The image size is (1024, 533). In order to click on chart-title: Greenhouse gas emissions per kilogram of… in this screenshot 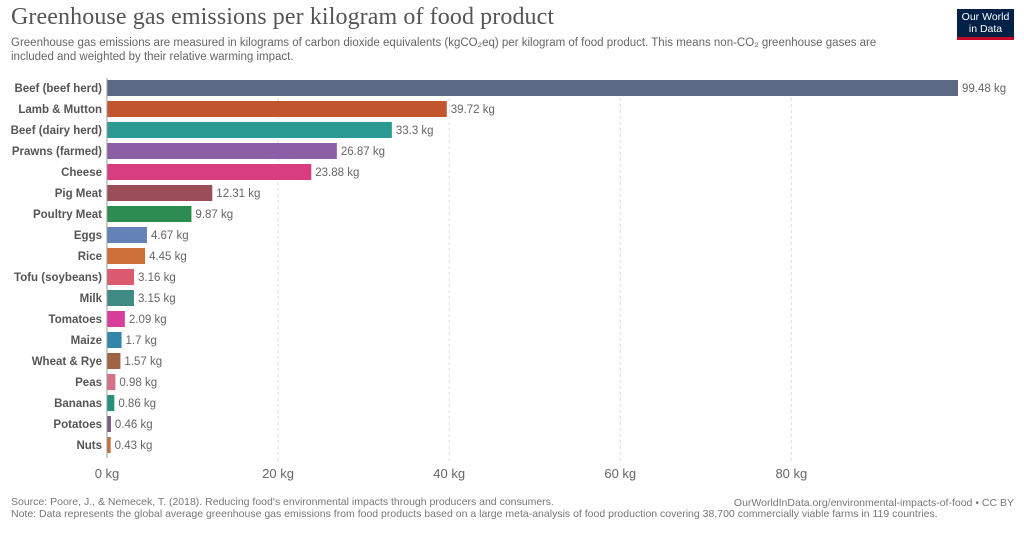, I will do `click(283, 17)`.